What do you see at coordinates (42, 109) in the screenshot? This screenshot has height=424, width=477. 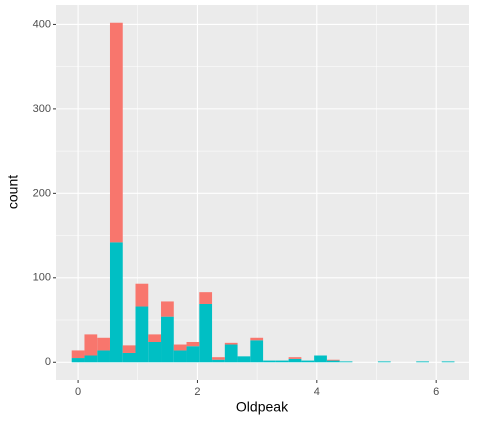 I see `y-tick-label: 300` at bounding box center [42, 109].